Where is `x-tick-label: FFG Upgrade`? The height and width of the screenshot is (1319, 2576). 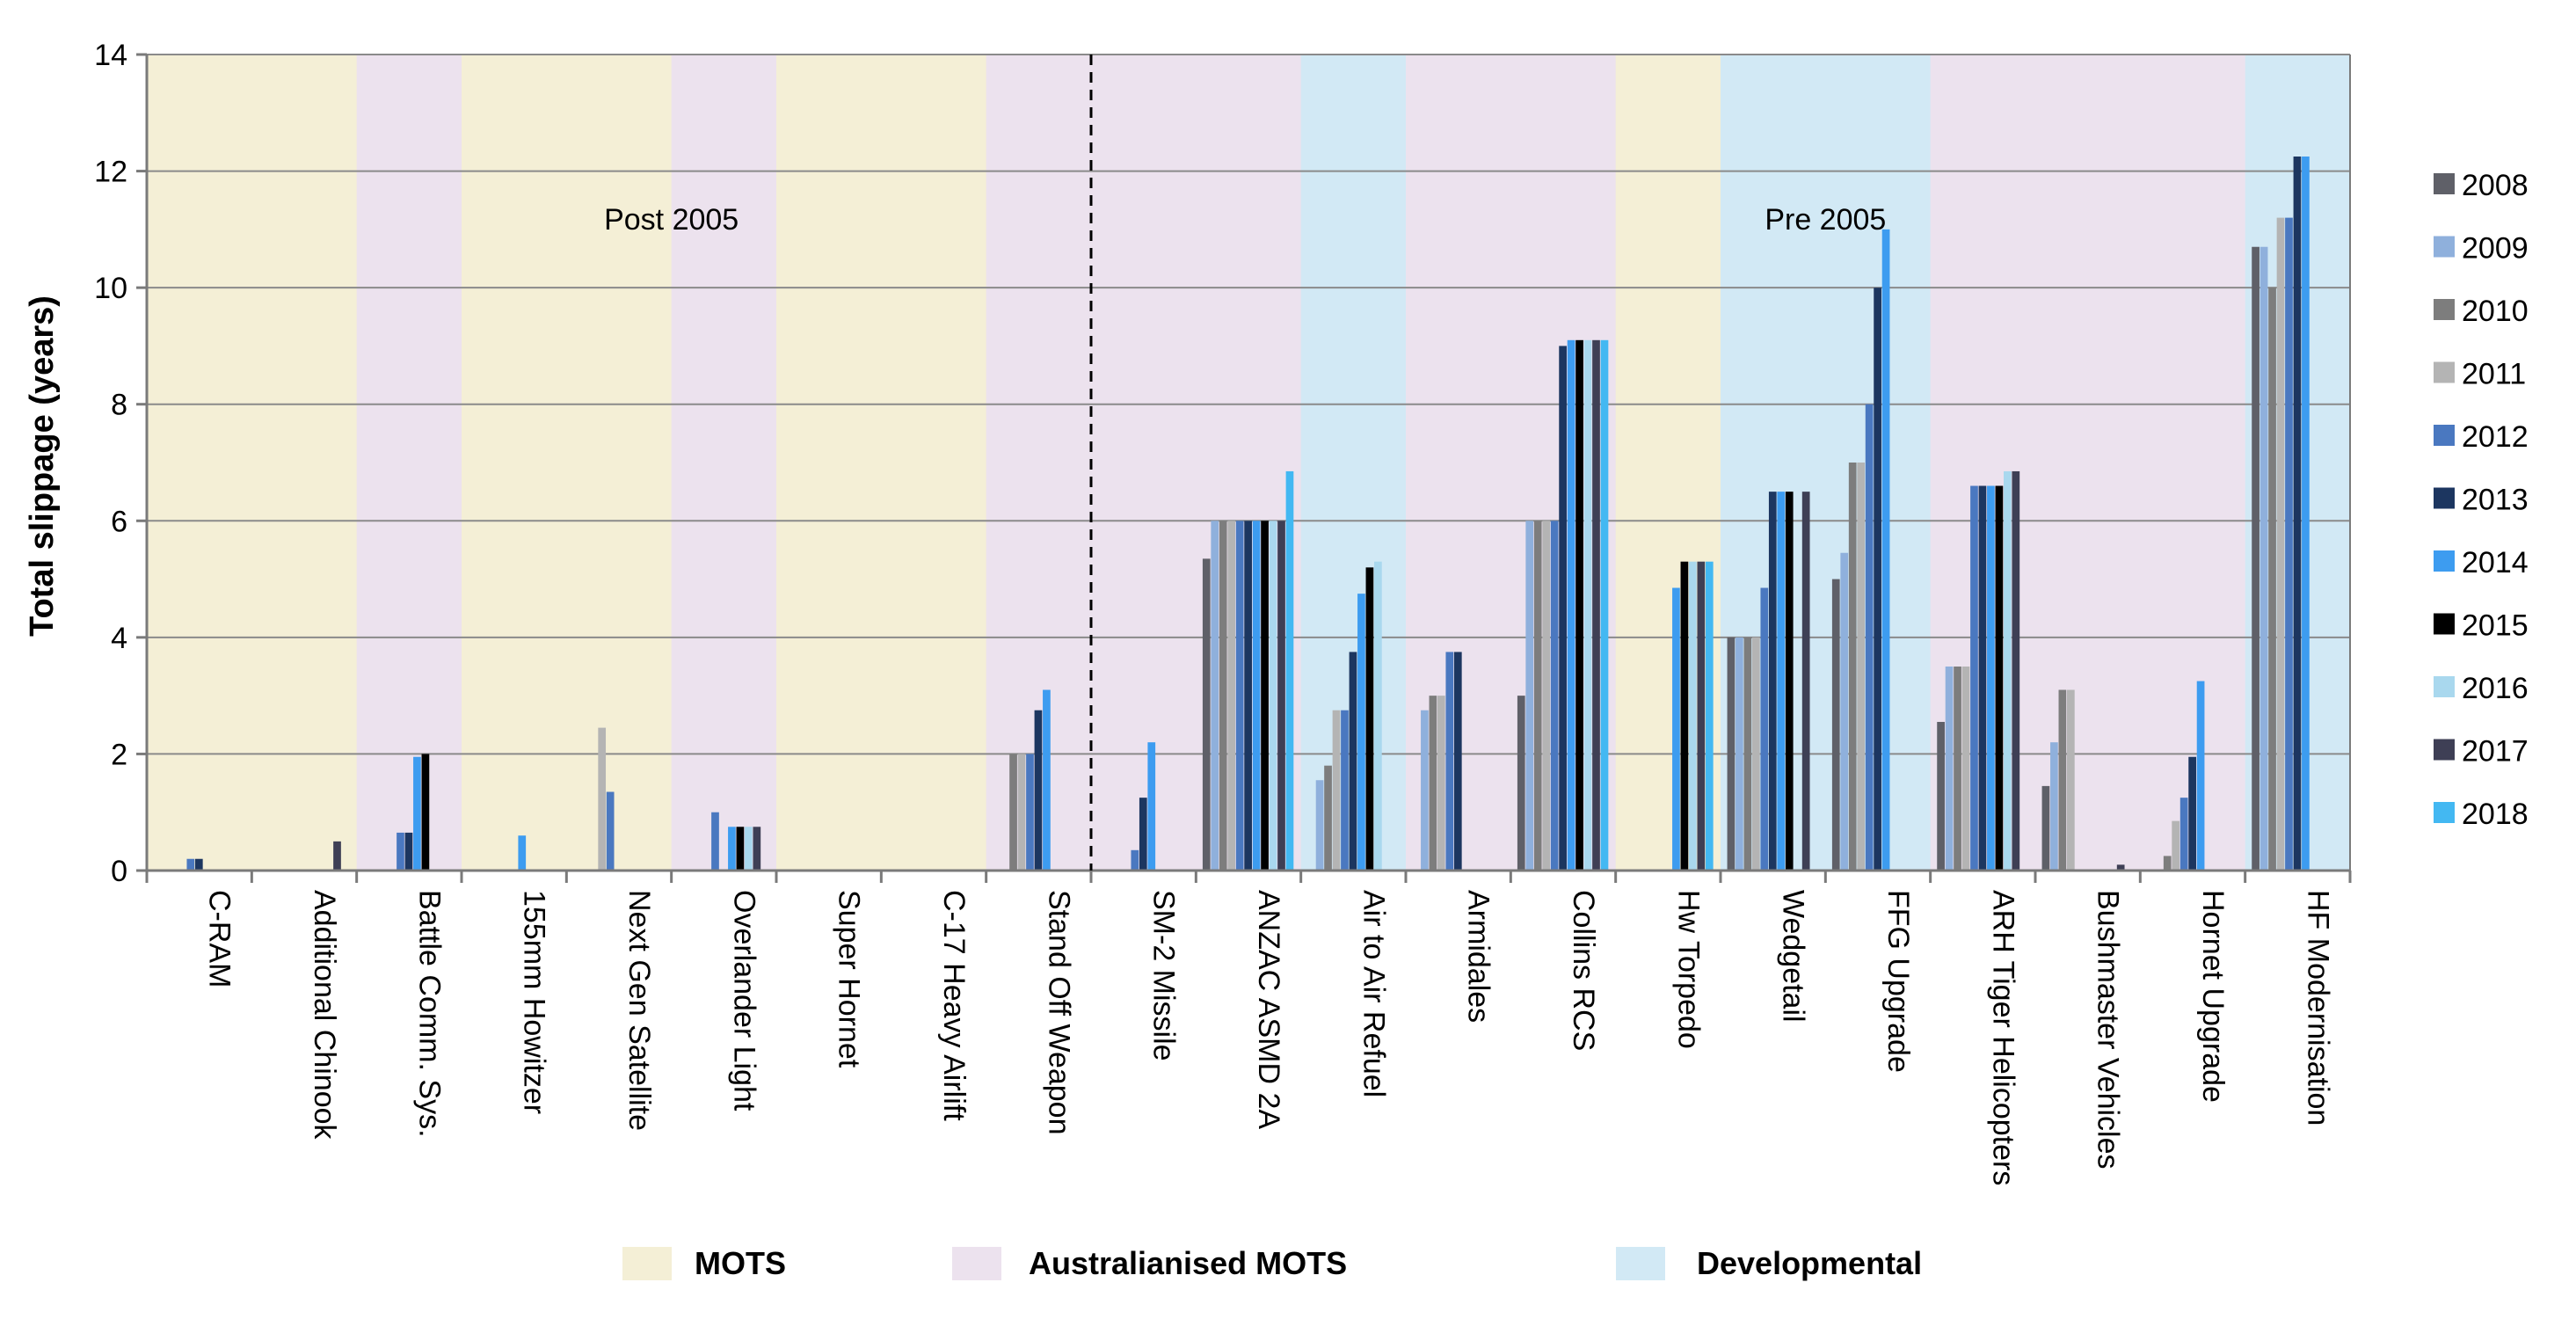 x-tick-label: FFG Upgrade is located at coordinates (1898, 981).